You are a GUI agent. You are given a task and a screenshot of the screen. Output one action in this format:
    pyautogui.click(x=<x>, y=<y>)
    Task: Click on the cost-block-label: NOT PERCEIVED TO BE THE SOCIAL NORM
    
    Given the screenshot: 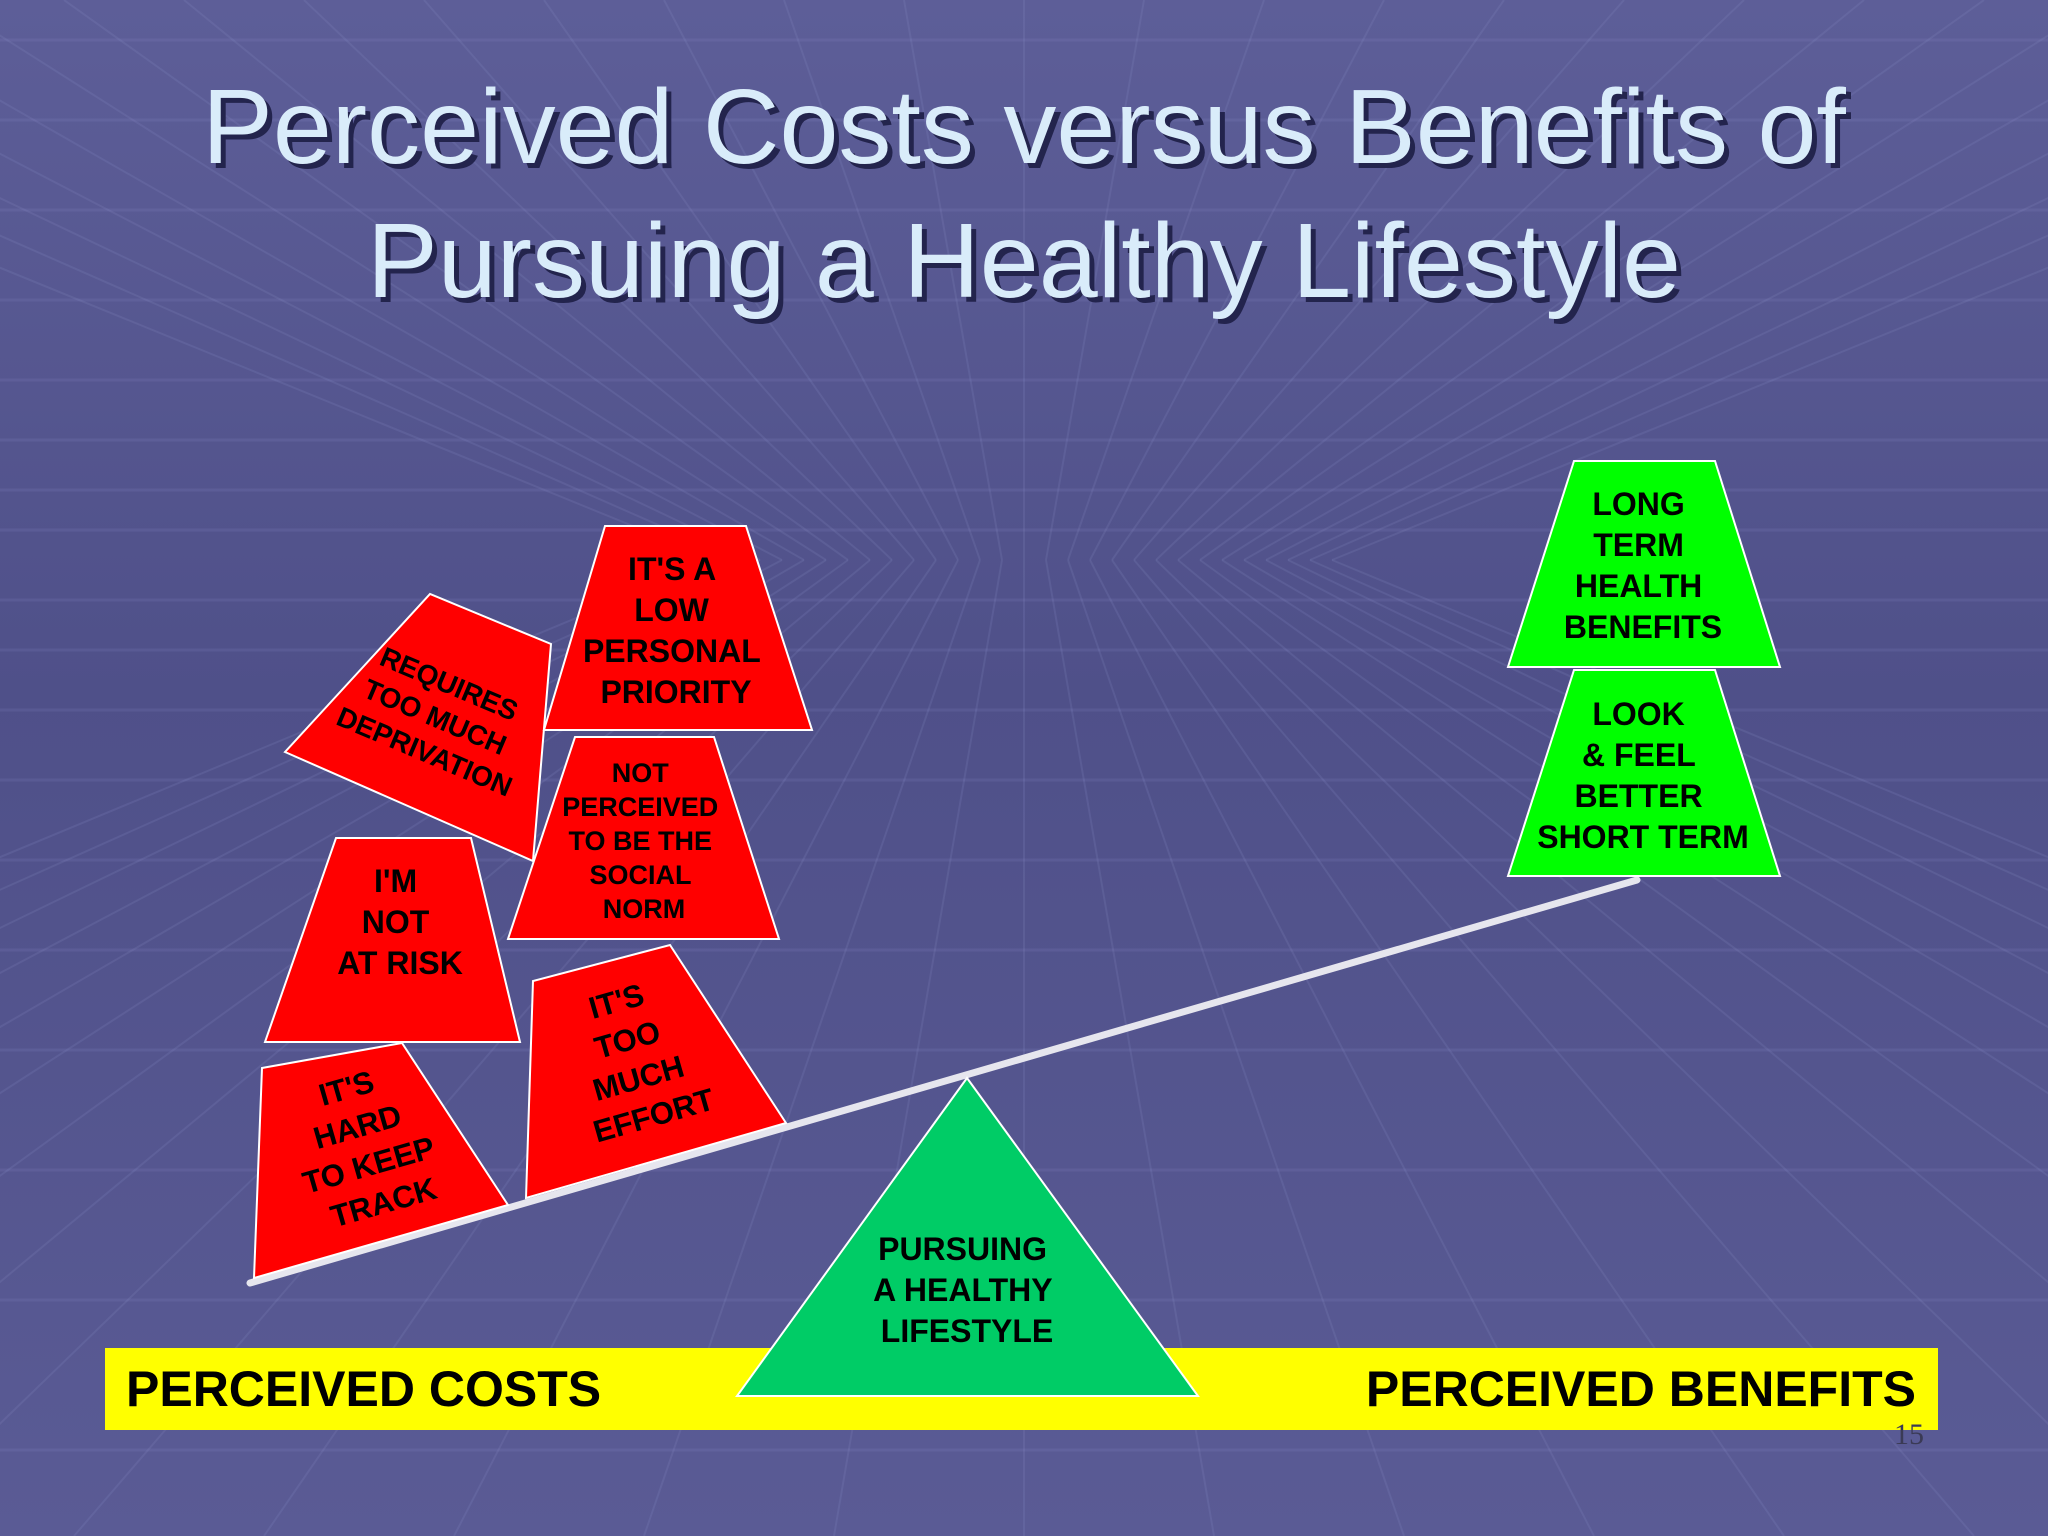 What is the action you would take?
    pyautogui.click(x=644, y=841)
    